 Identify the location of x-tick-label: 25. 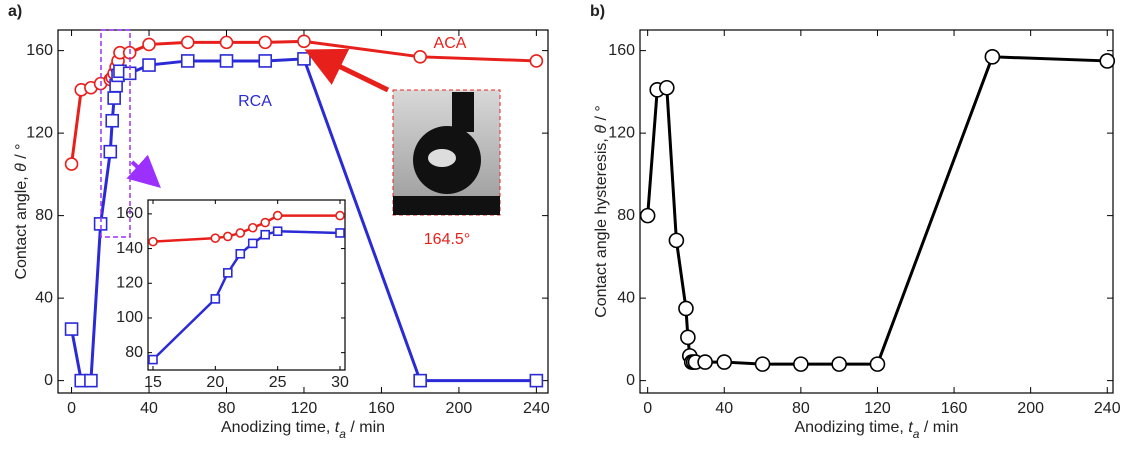
(278, 382).